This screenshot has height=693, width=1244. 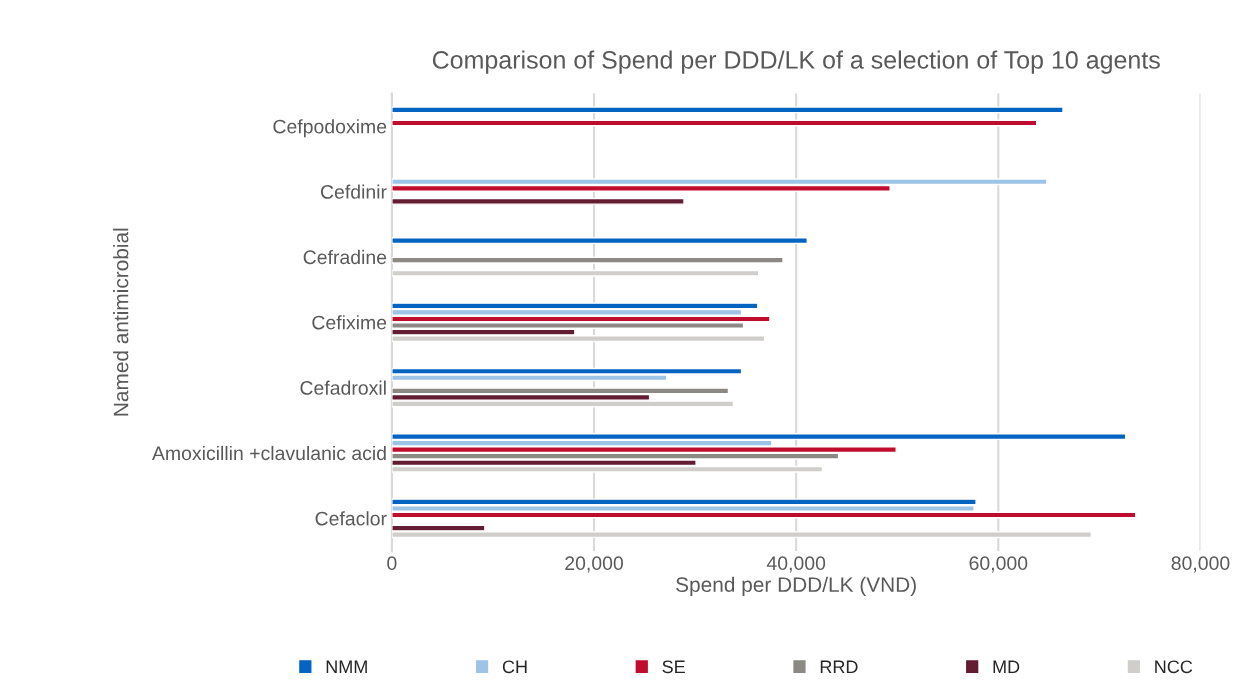 What do you see at coordinates (330, 128) in the screenshot?
I see `y-tick-label: Cefpodoxime` at bounding box center [330, 128].